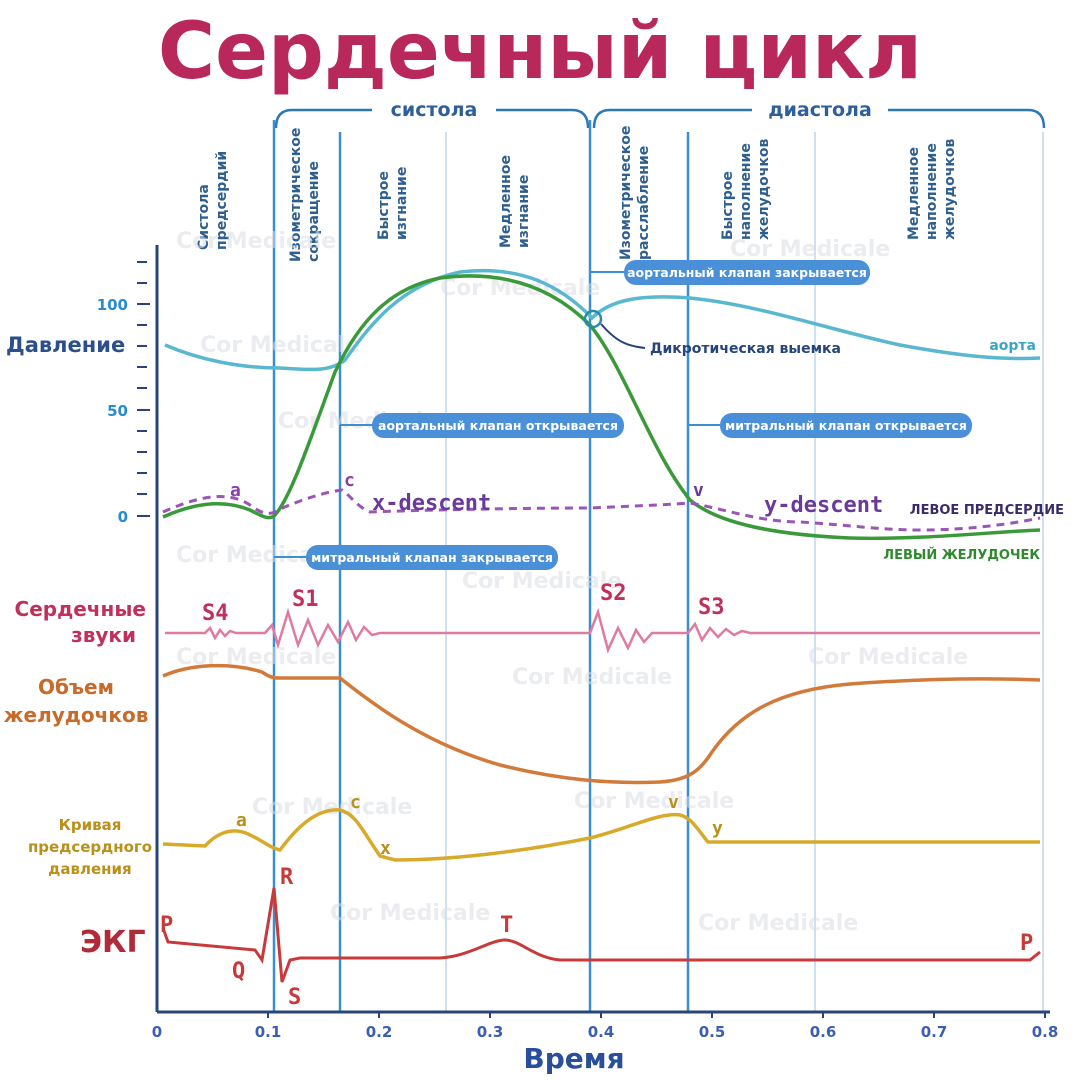 This screenshot has width=1080, height=1080. I want to click on v-wave-label: v, so click(698, 490).